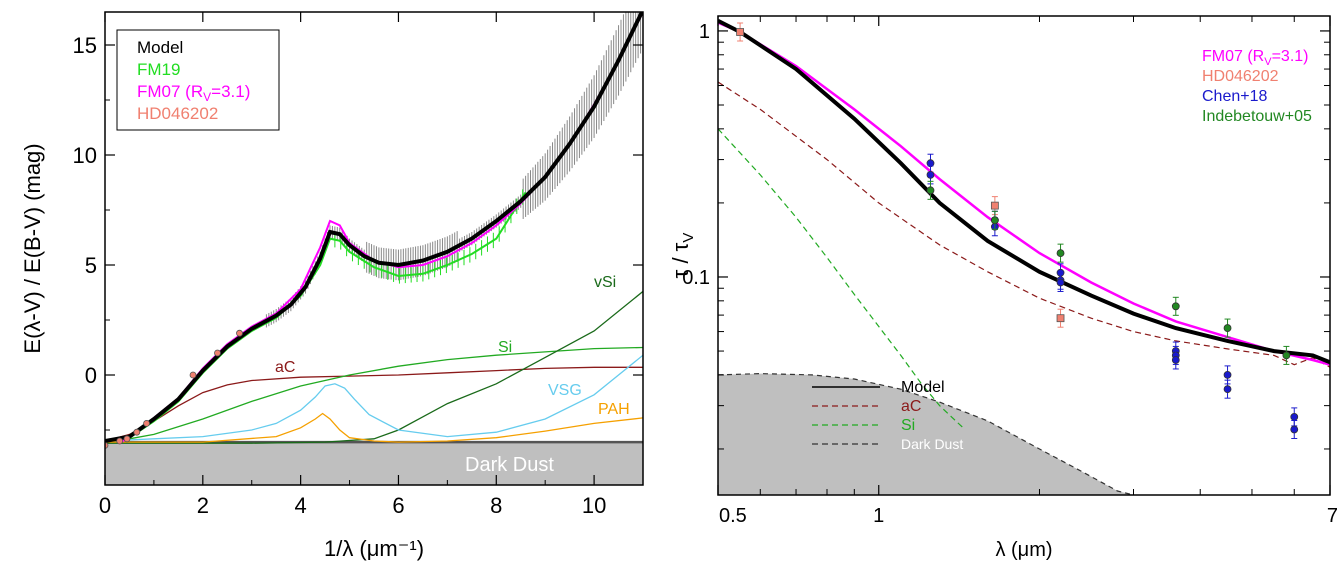 The image size is (1342, 570). I want to click on y-tick-label: 5, so click(91, 265).